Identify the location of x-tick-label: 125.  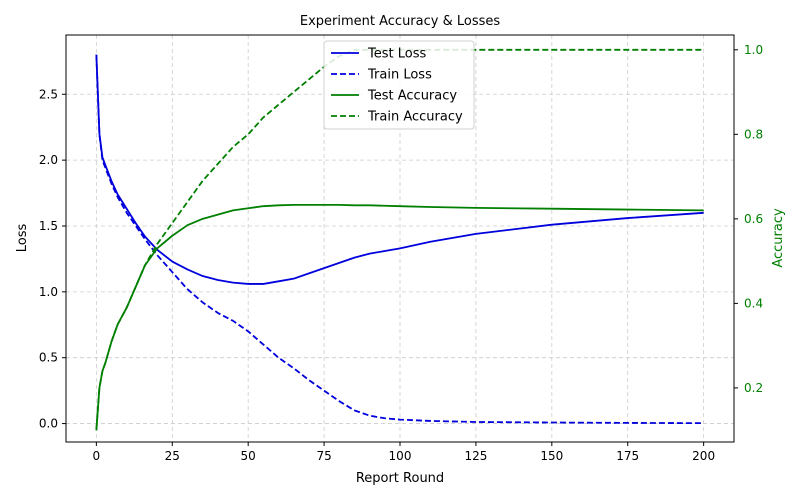
(475, 456).